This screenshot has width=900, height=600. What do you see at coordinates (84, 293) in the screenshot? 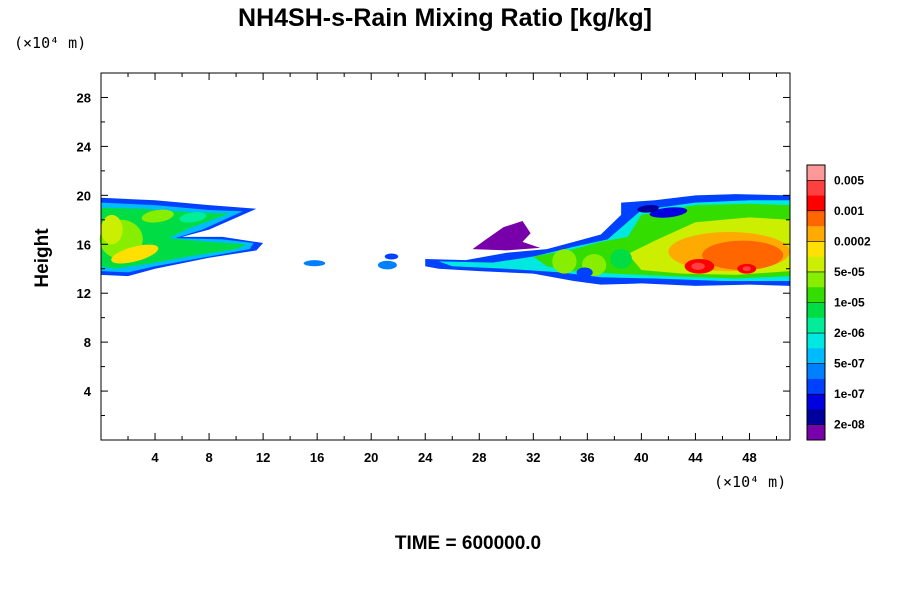
I see `y-tick-label: 12` at bounding box center [84, 293].